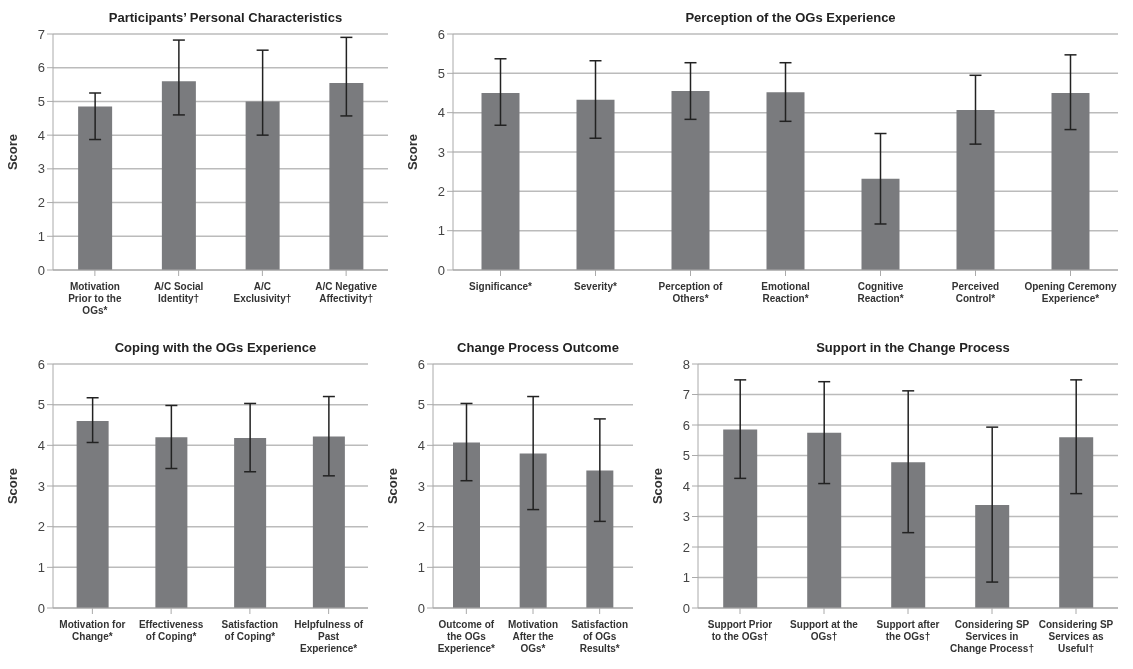 This screenshot has height=669, width=1133. What do you see at coordinates (500, 286) in the screenshot?
I see `x-tick-label: Significance*` at bounding box center [500, 286].